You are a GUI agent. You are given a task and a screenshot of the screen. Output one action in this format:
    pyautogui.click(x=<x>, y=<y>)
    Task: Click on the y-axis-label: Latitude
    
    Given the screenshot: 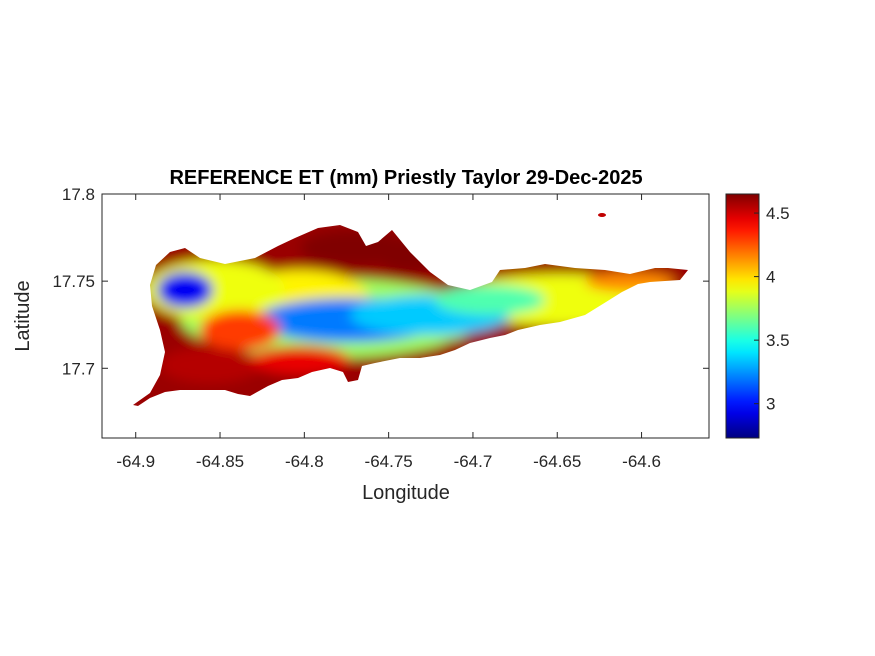 What is the action you would take?
    pyautogui.click(x=23, y=315)
    